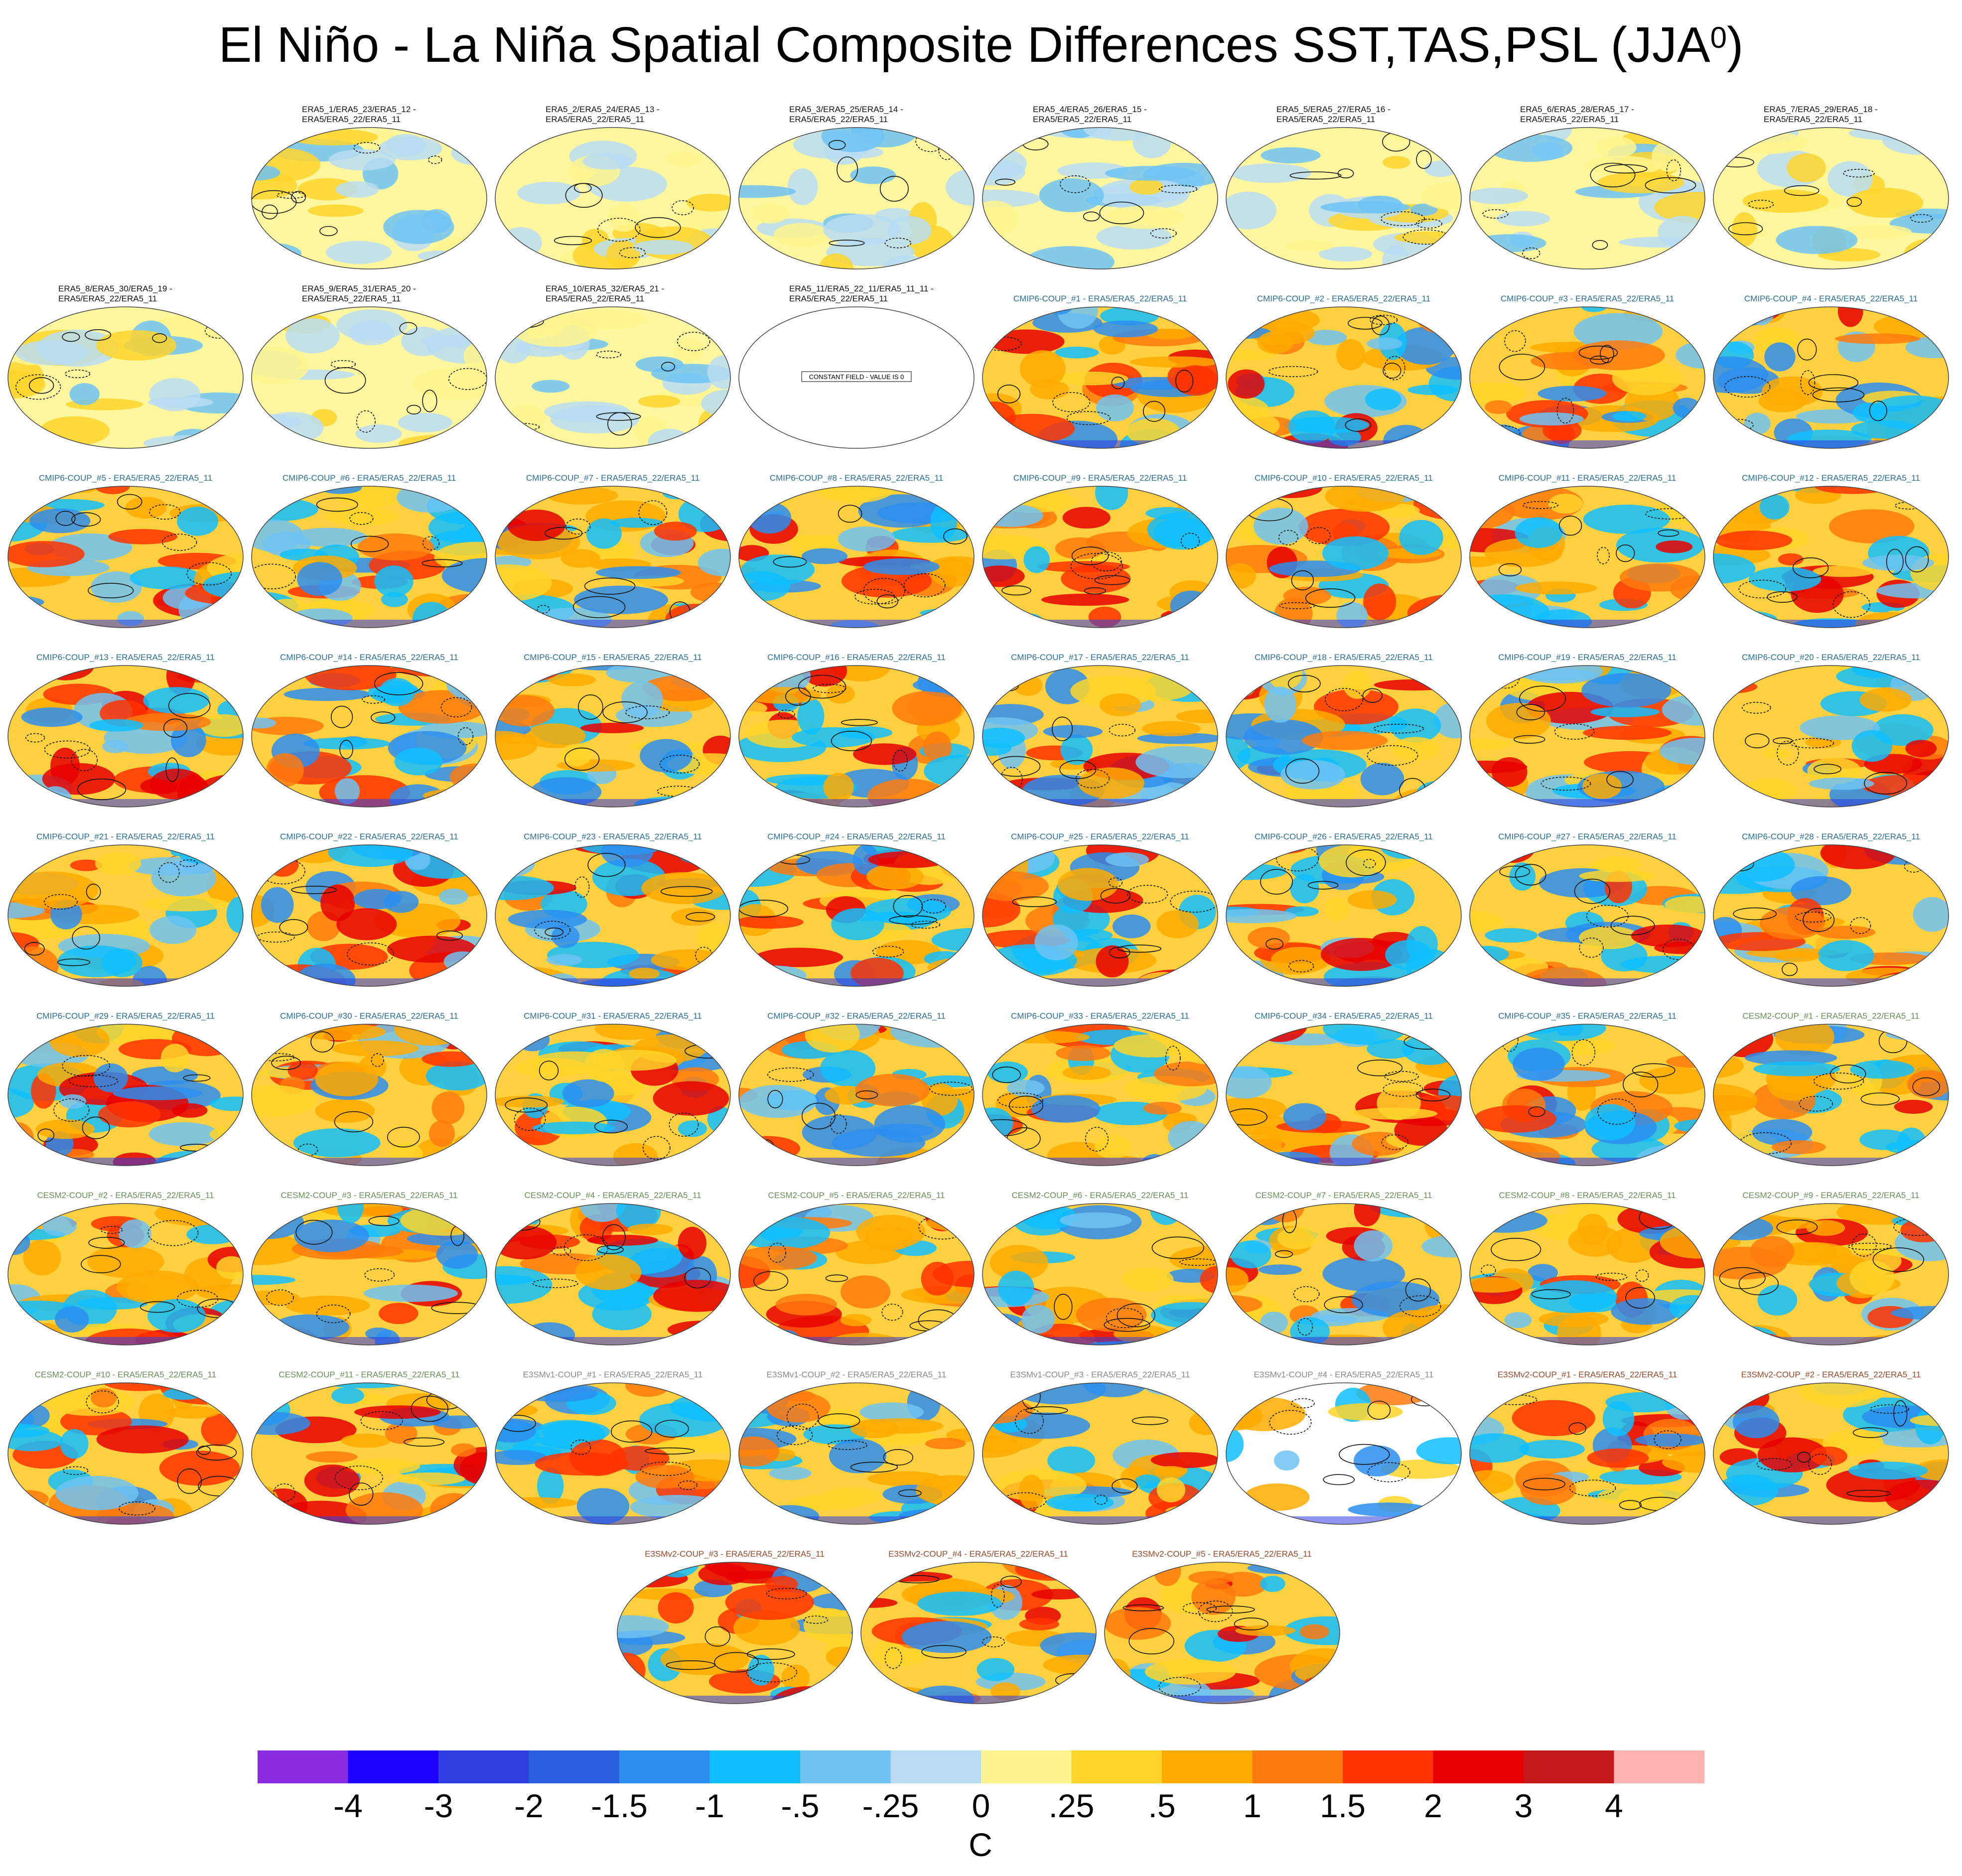 The width and height of the screenshot is (1962, 1876). What do you see at coordinates (125, 1374) in the screenshot?
I see `panel-title-line1: CESM2-COUP_#10 - ERA5/ERA5_22/ERA5_11` at bounding box center [125, 1374].